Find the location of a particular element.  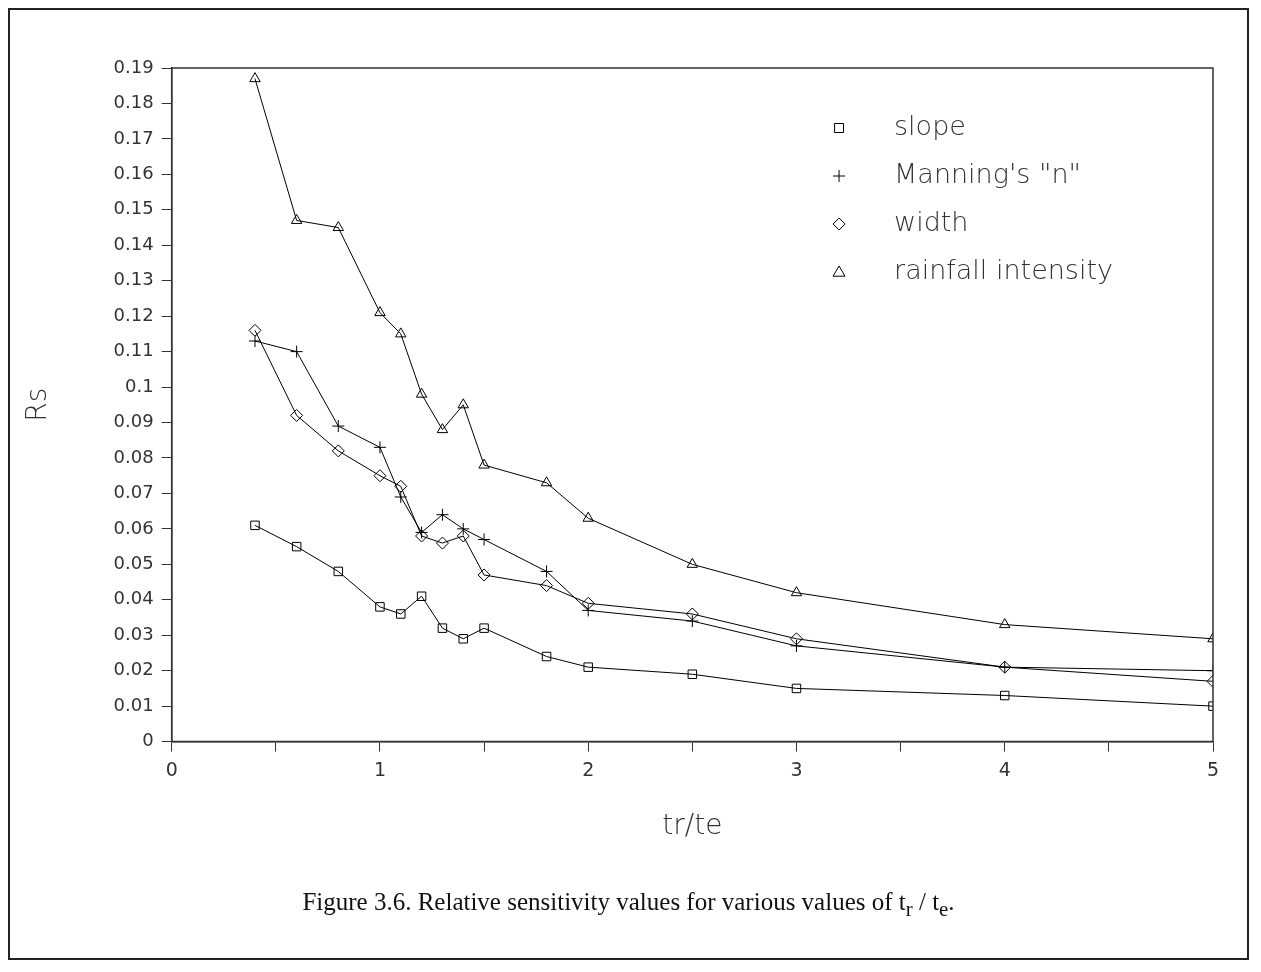

y-tick-label: 0.11 is located at coordinates (133, 350).